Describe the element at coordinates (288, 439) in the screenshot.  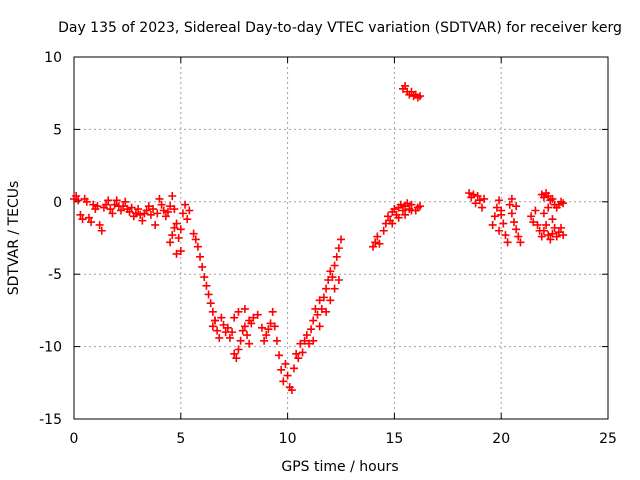
I see `x-tick-label: 10` at that location.